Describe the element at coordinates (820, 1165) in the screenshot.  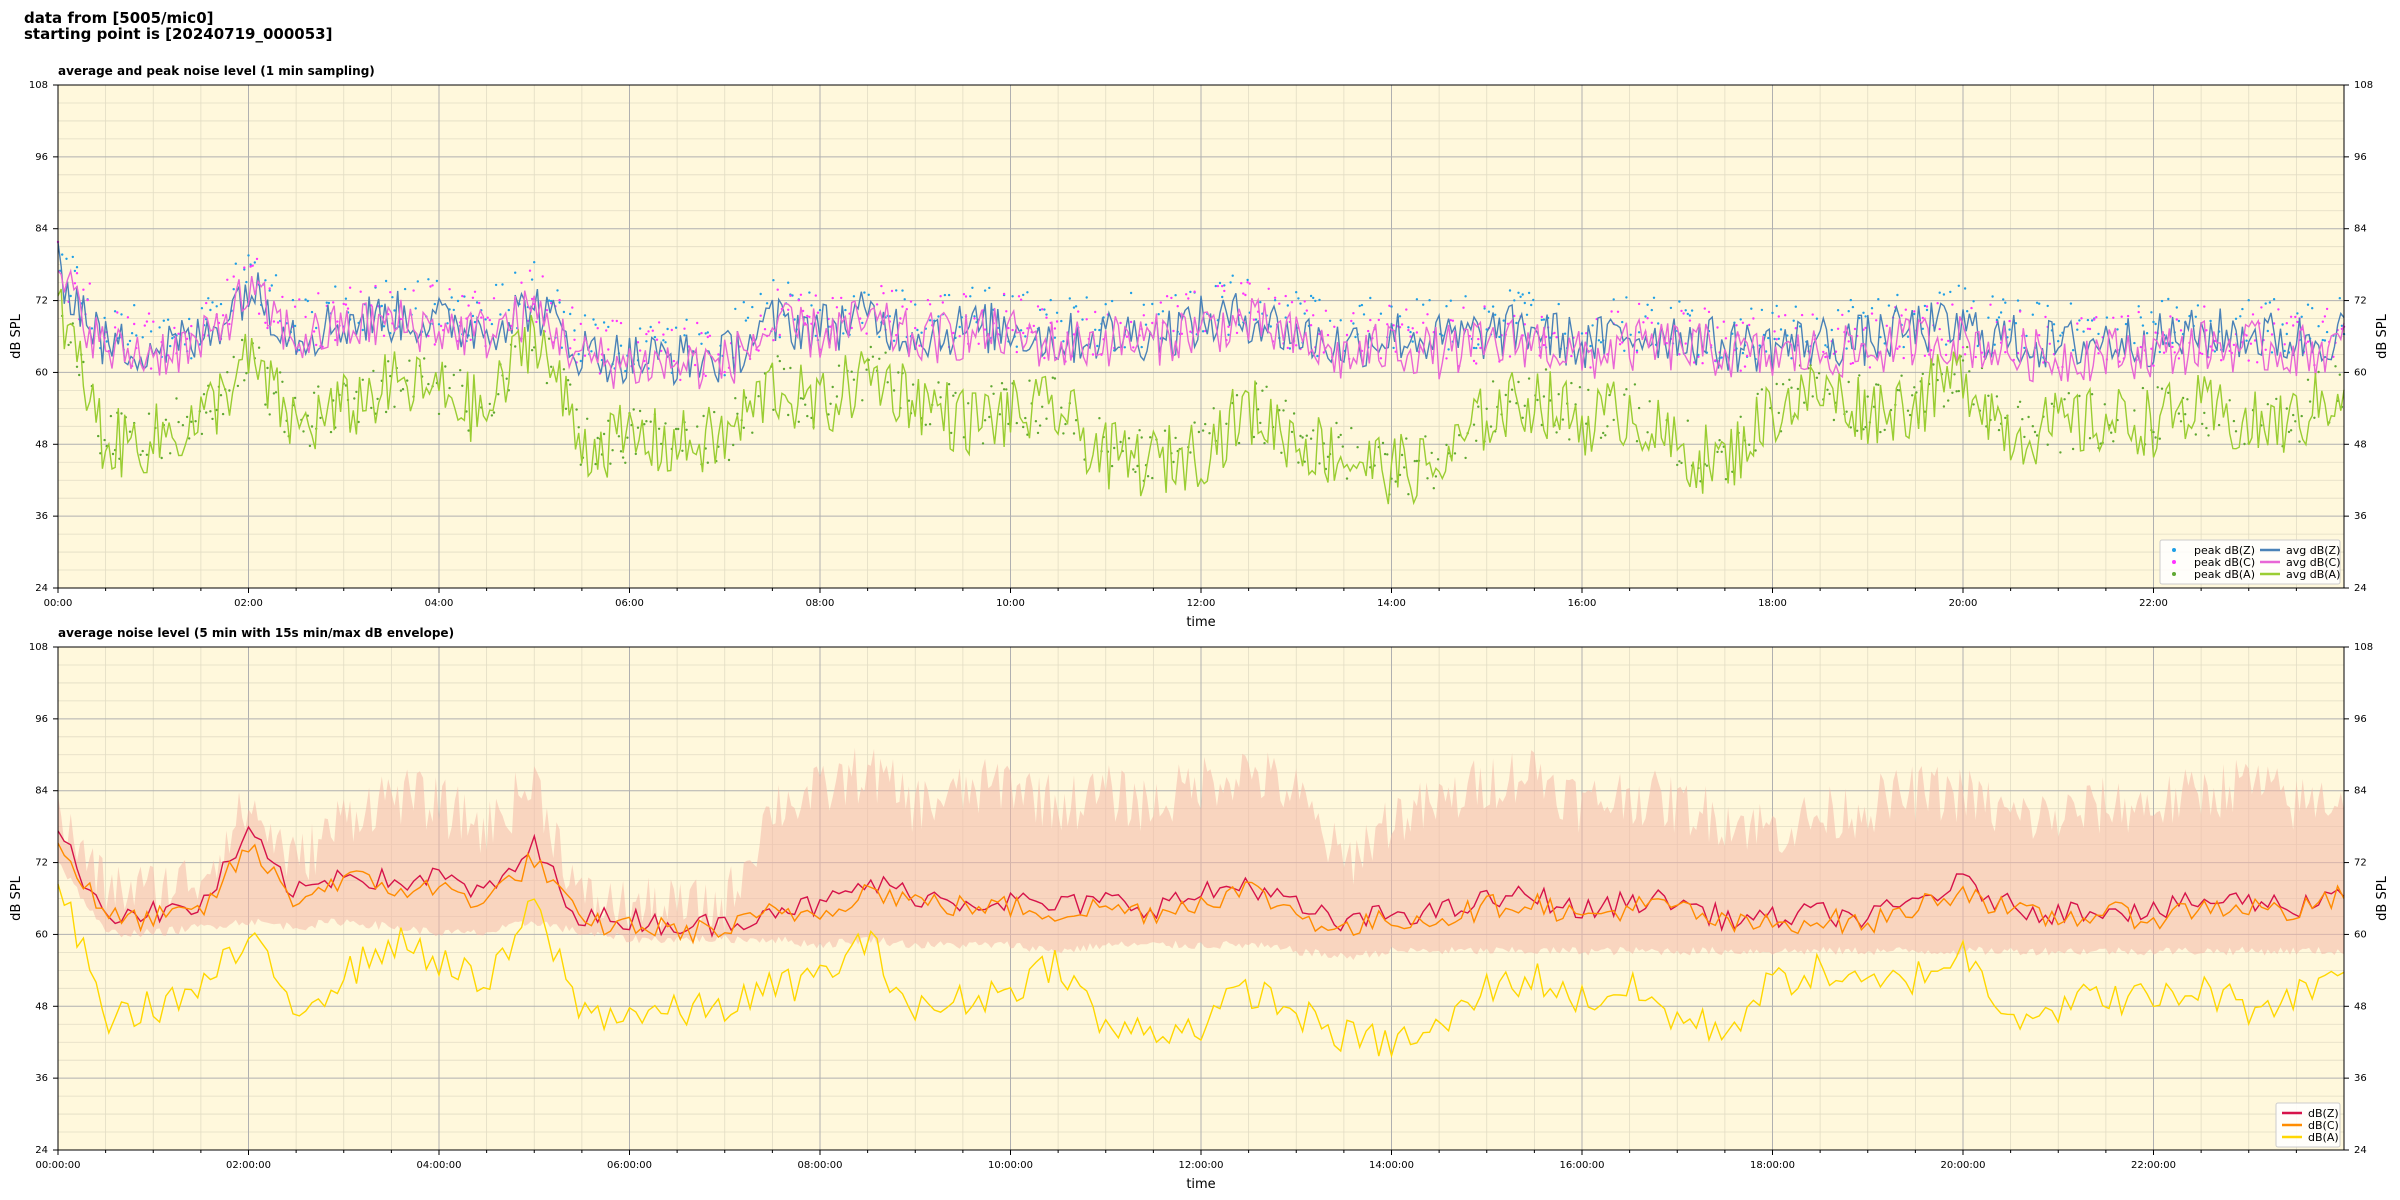
I see `x-tick-label: 08:00:00` at that location.